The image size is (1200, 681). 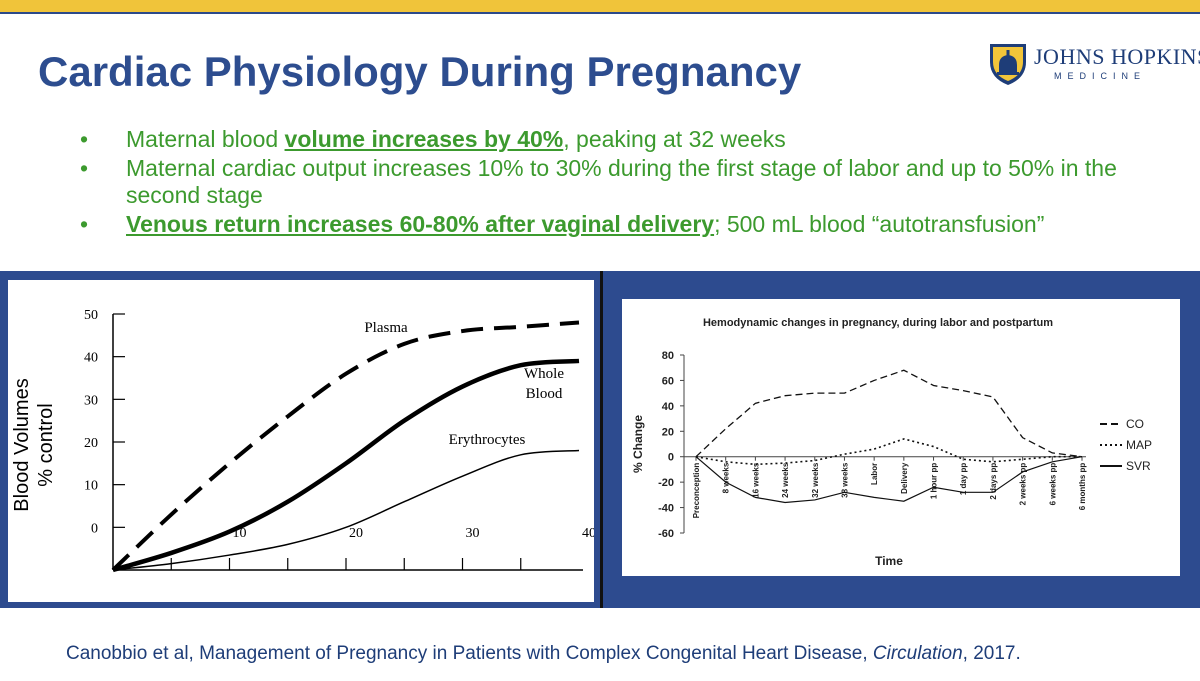 I want to click on x-tick-label: 2 days pp, so click(x=993, y=481).